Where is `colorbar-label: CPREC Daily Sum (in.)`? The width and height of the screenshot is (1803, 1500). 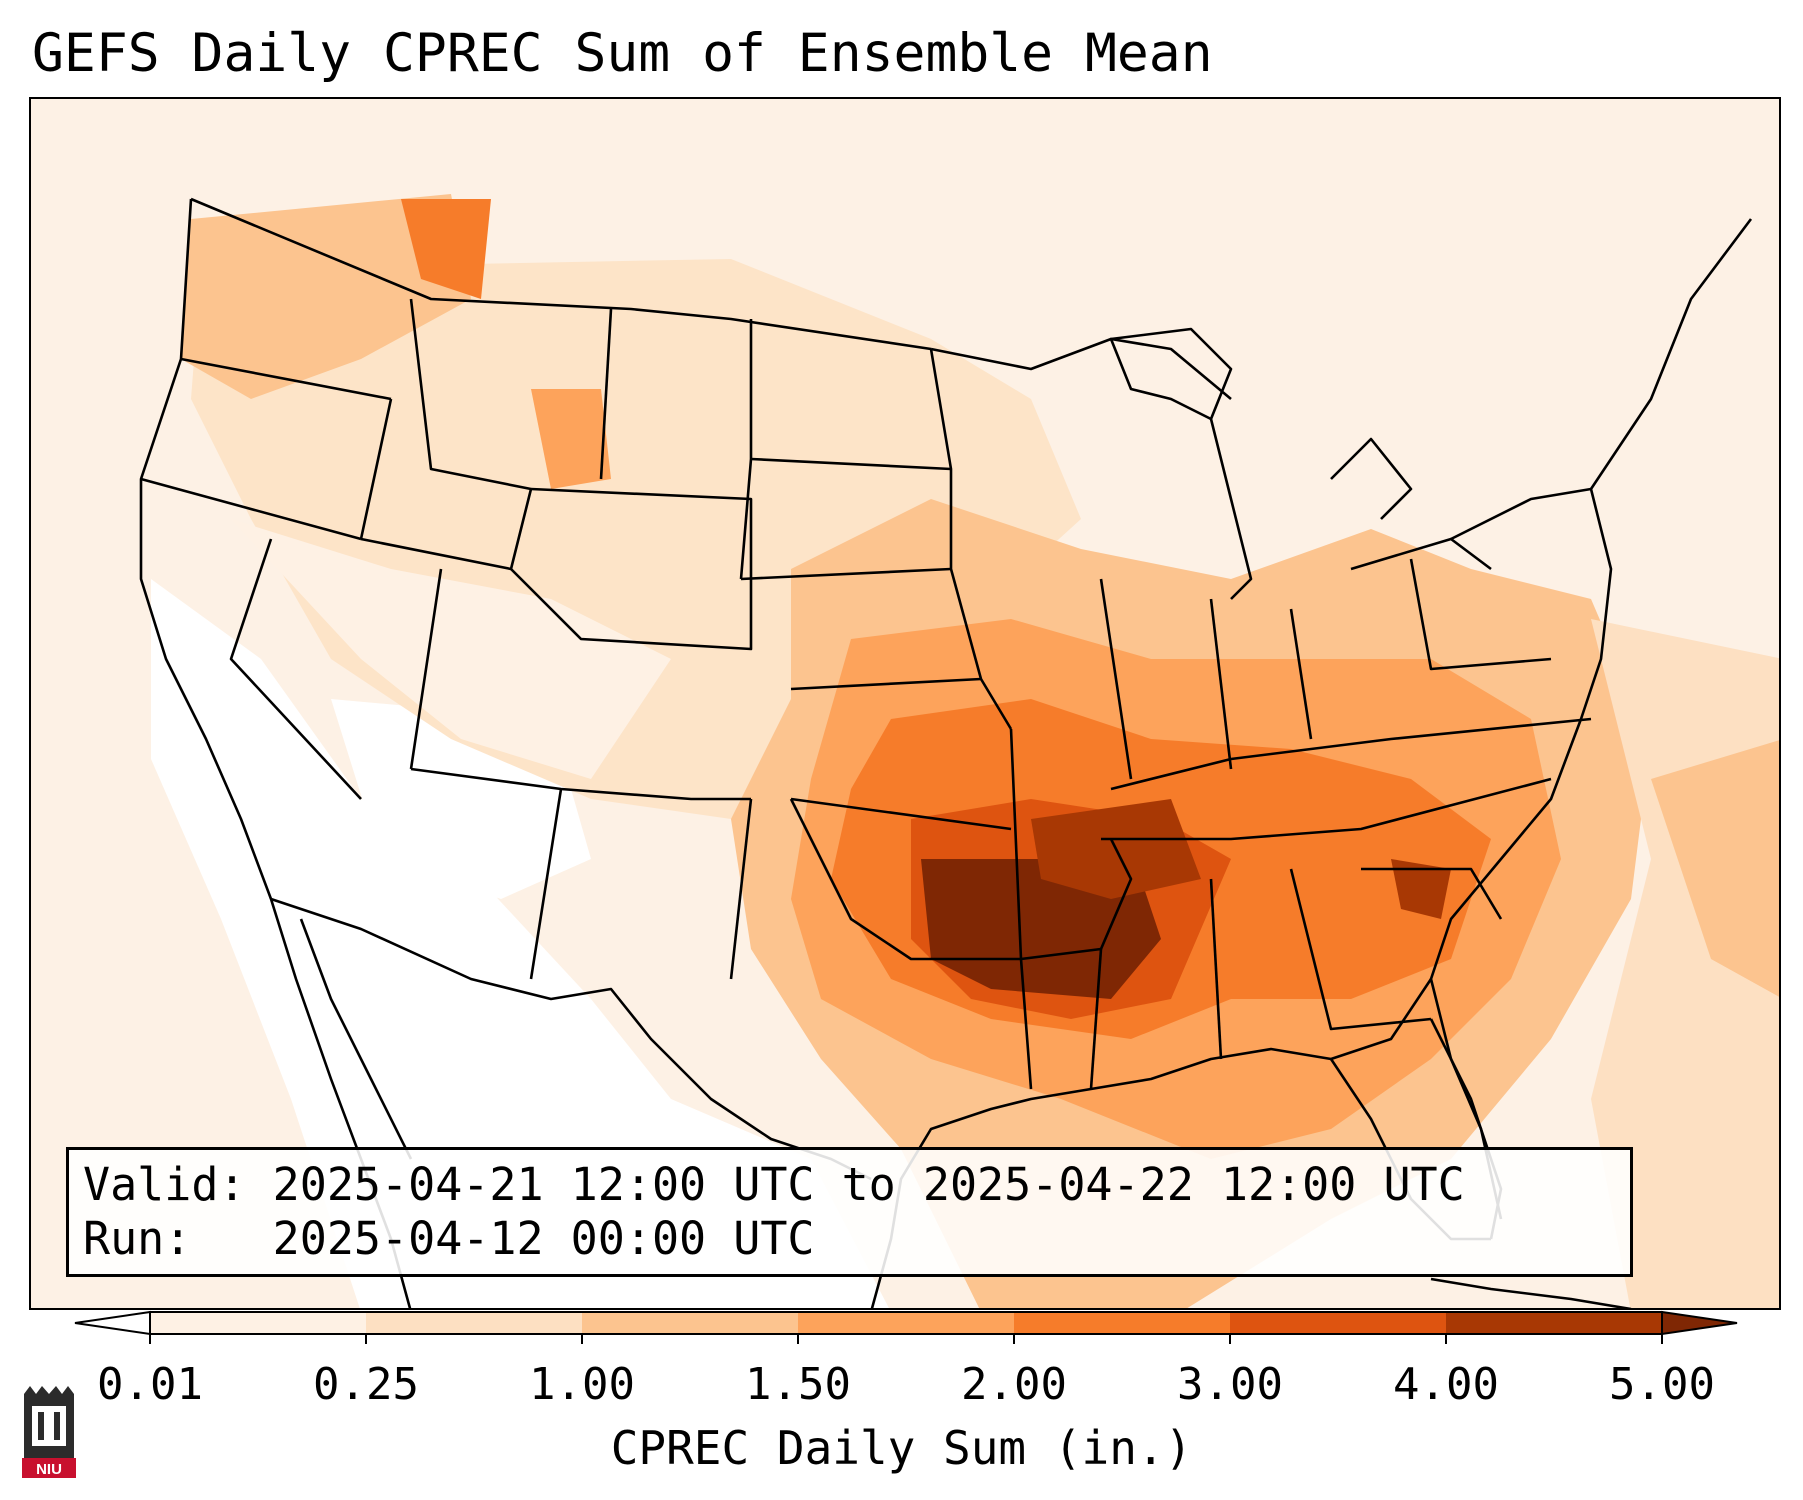
colorbar-label: CPREC Daily Sum (in.) is located at coordinates (901, 1448).